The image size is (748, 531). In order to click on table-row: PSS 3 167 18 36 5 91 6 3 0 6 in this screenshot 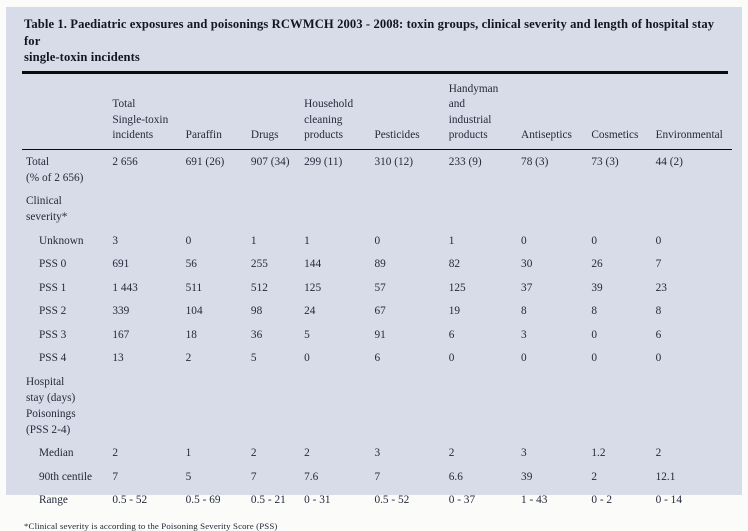, I will do `click(377, 335)`.